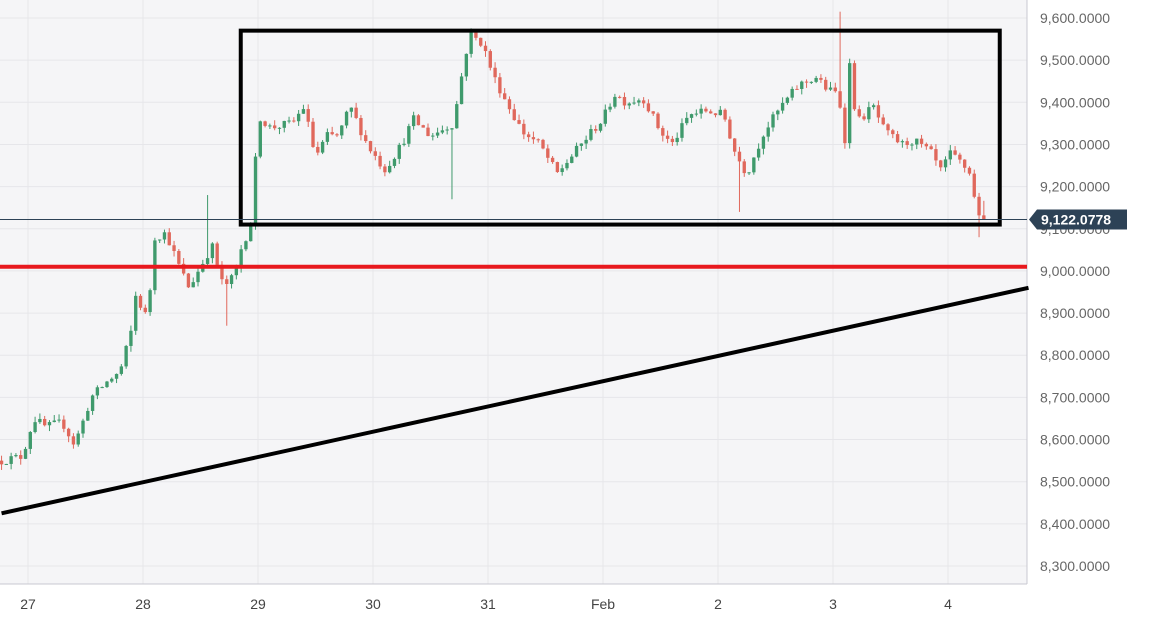 The height and width of the screenshot is (629, 1159). Describe the element at coordinates (1075, 524) in the screenshot. I see `y-tick-label: 8,400.0000` at that location.